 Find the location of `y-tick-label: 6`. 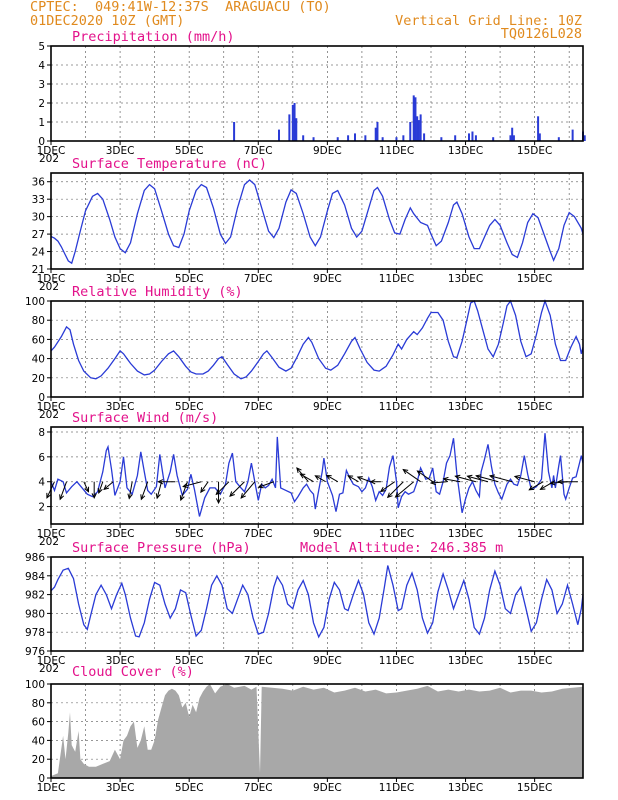

y-tick-label: 6 is located at coordinates (41, 458).